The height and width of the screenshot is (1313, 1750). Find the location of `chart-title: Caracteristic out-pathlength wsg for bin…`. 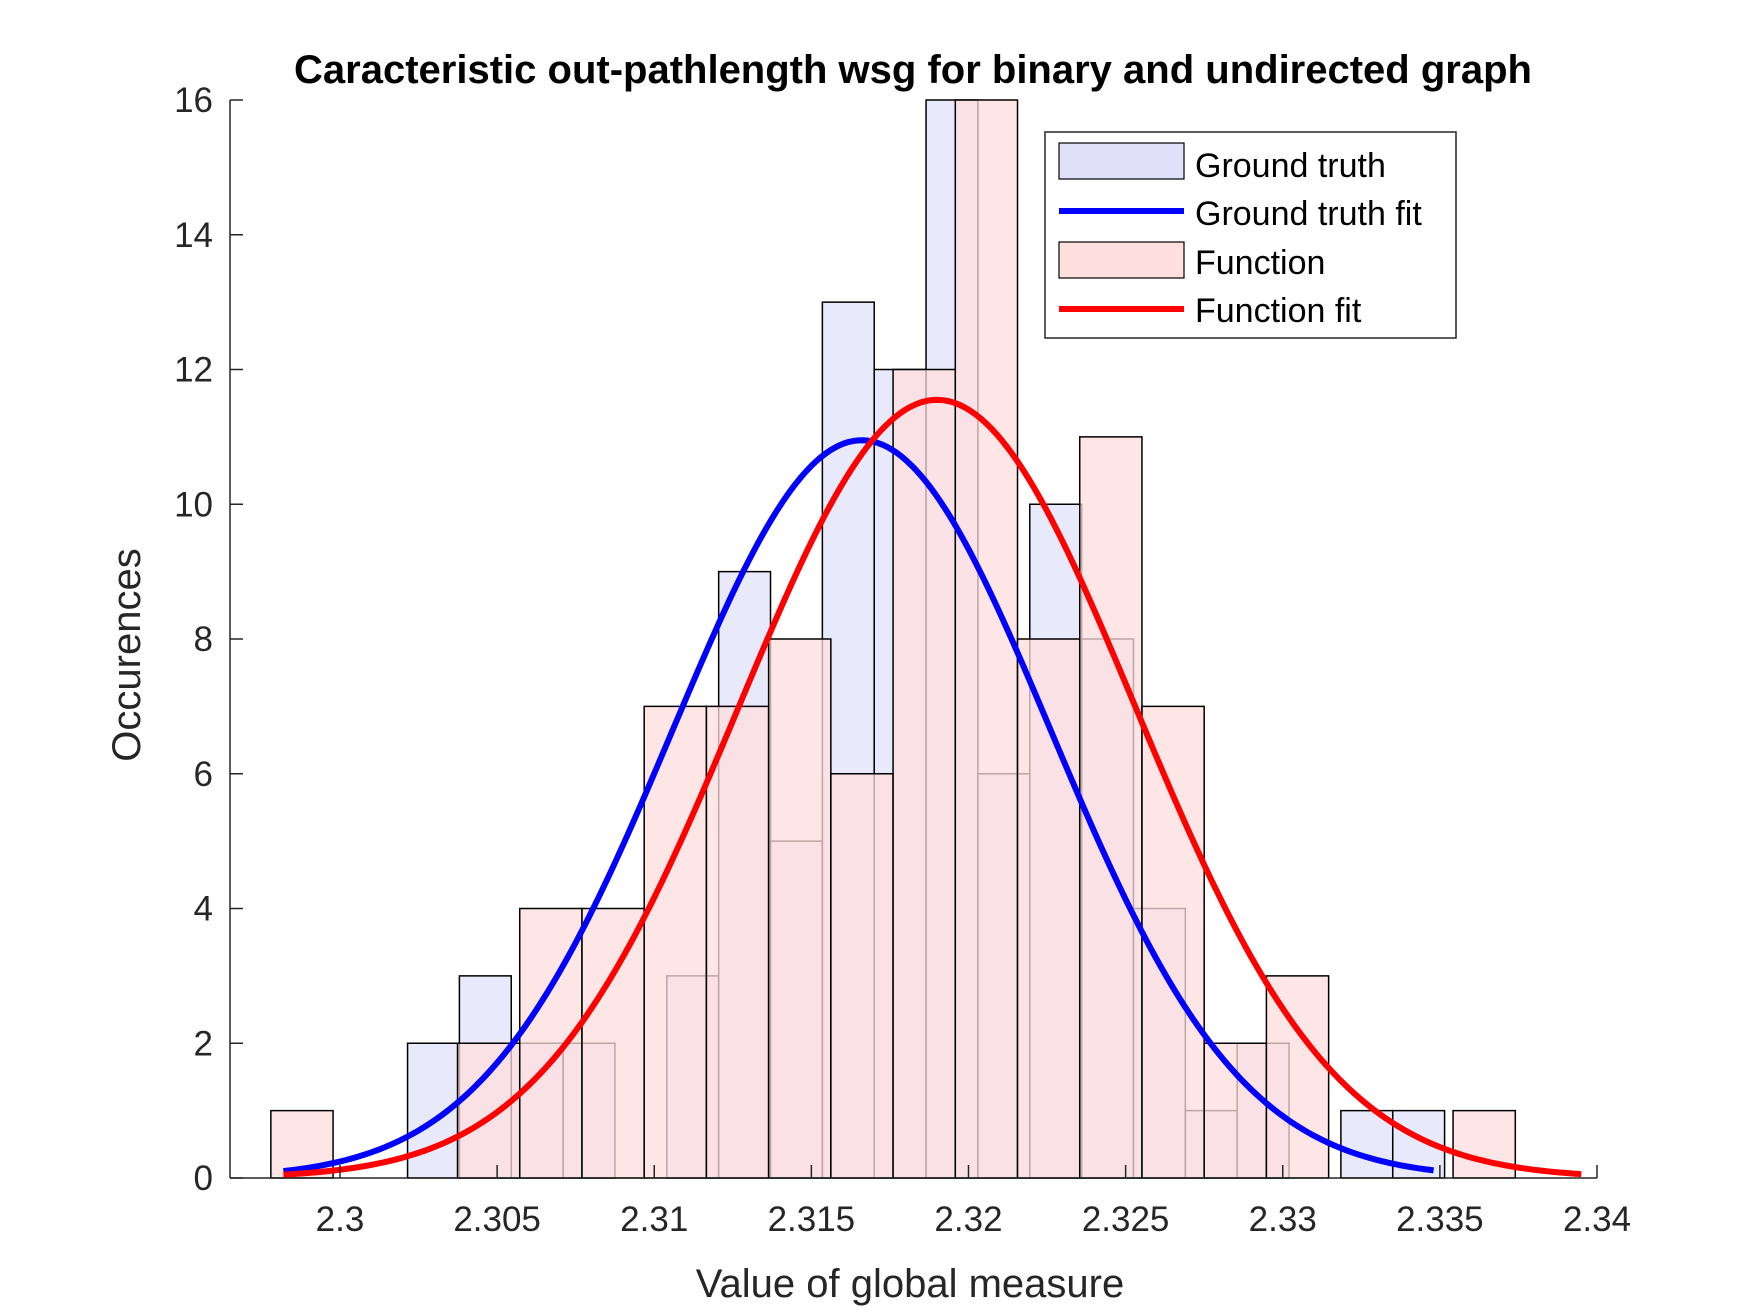

chart-title: Caracteristic out-pathlength wsg for bin… is located at coordinates (913, 70).